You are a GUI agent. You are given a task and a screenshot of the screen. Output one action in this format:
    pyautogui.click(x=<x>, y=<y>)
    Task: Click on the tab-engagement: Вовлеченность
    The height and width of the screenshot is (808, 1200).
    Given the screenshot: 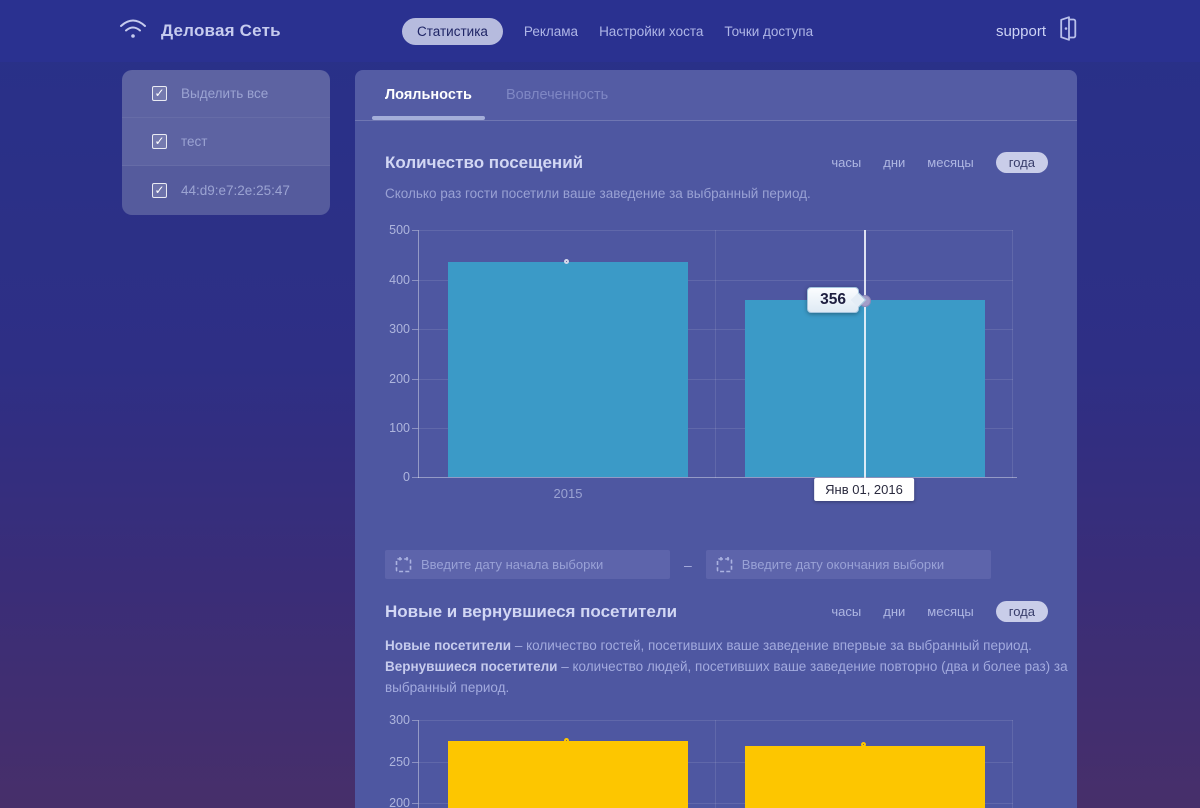 What is the action you would take?
    pyautogui.click(x=557, y=95)
    